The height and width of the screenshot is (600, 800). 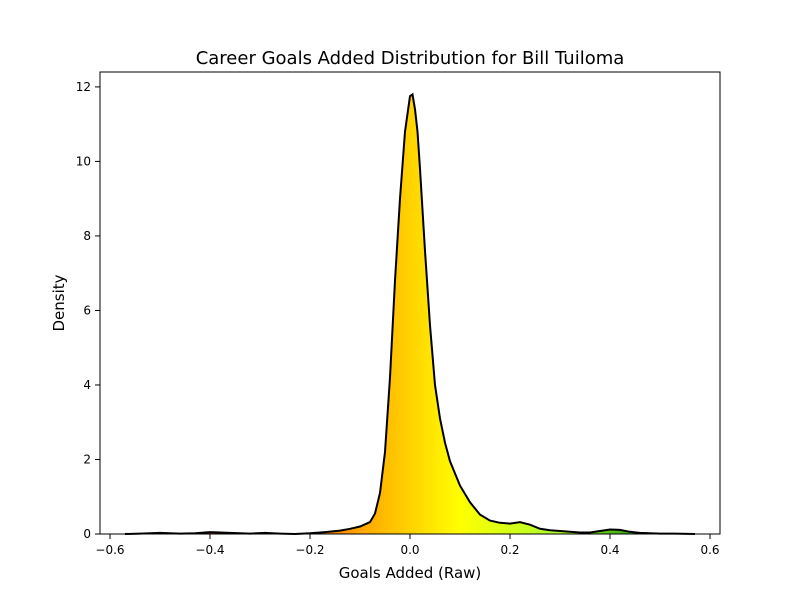 What do you see at coordinates (209, 550) in the screenshot?
I see `x-tick-label: −0.4` at bounding box center [209, 550].